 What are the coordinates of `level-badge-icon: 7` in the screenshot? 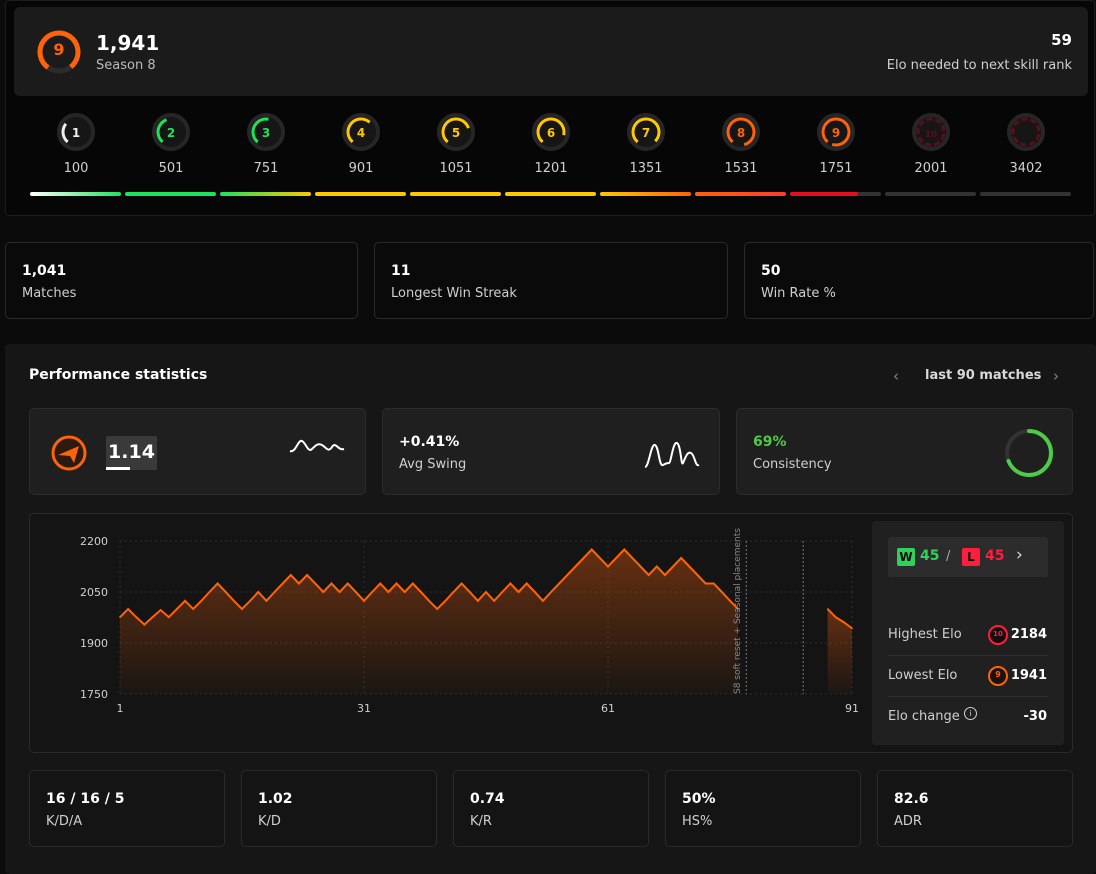 It's located at (646, 132).